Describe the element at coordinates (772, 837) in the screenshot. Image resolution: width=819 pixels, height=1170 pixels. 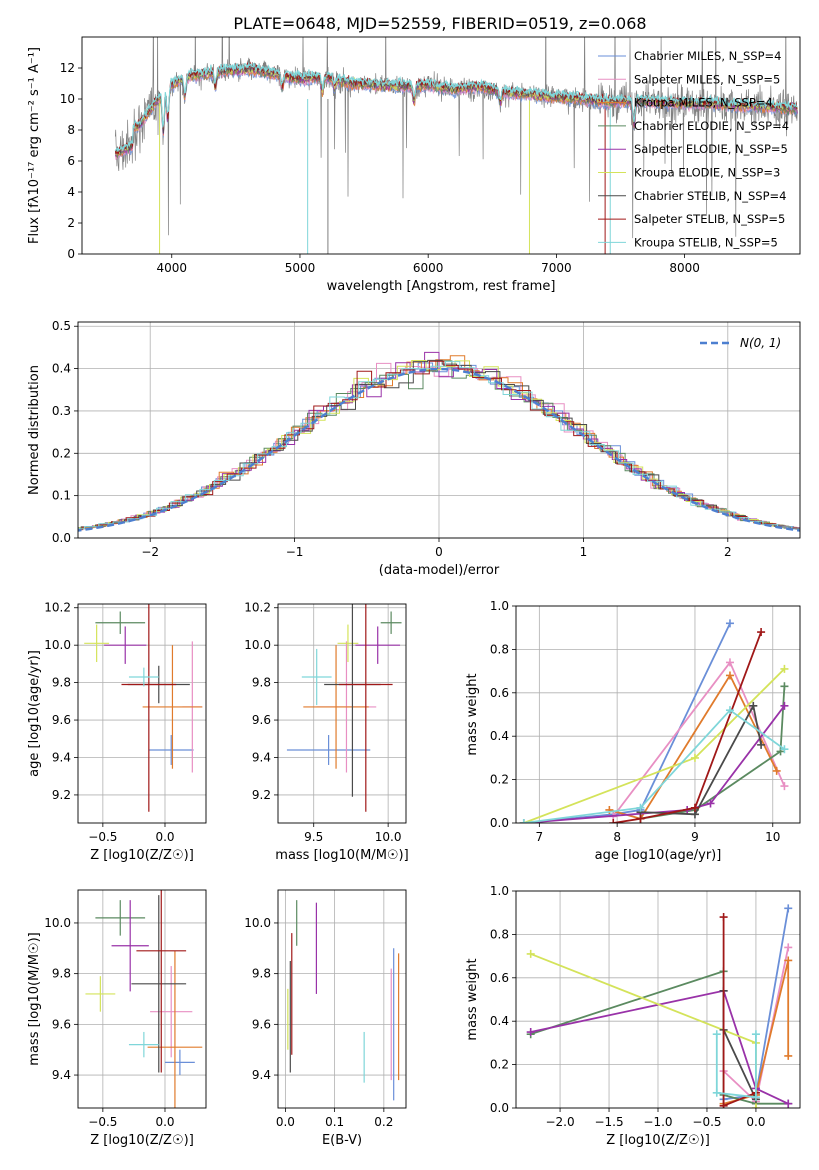
I see `x-tick-label: 10` at that location.